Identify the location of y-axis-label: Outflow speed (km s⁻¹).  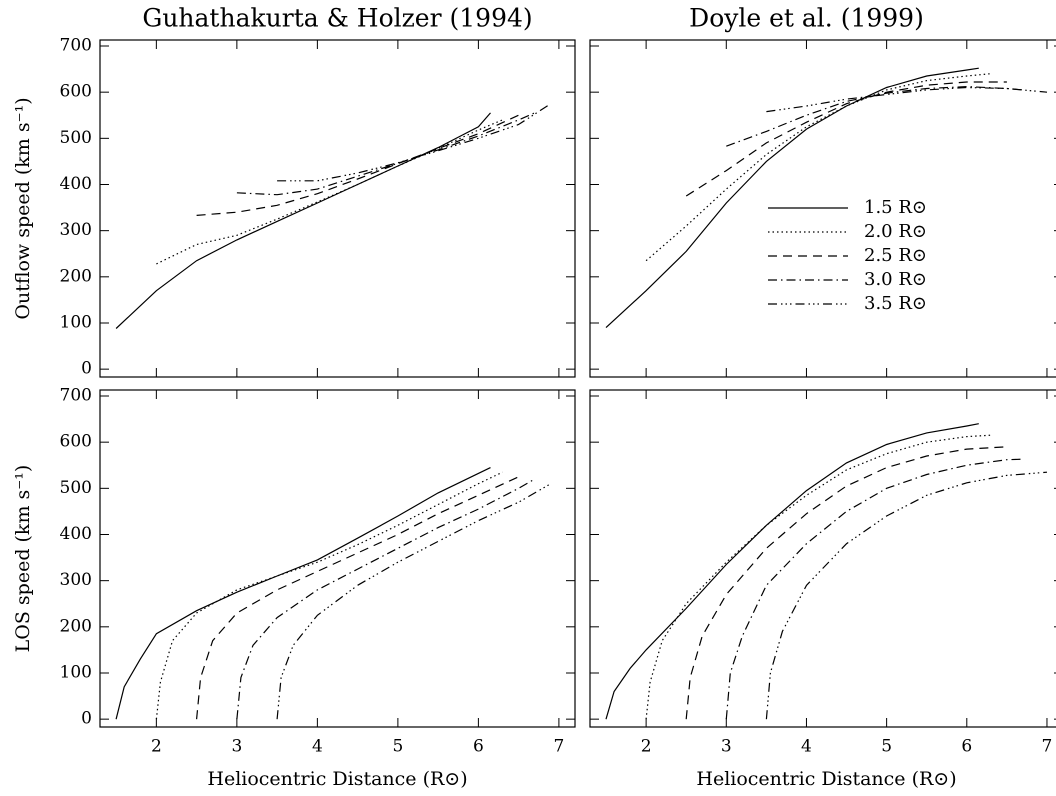
(23, 208).